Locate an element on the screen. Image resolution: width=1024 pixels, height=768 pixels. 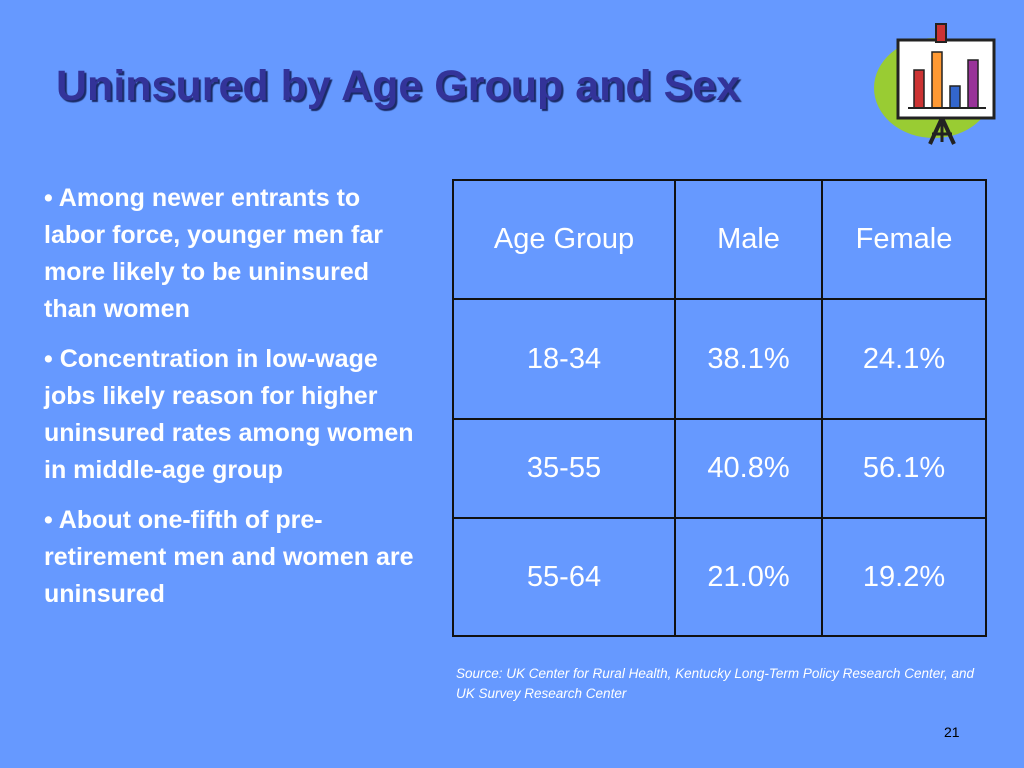
table-cell: 19.2% is located at coordinates (904, 577).